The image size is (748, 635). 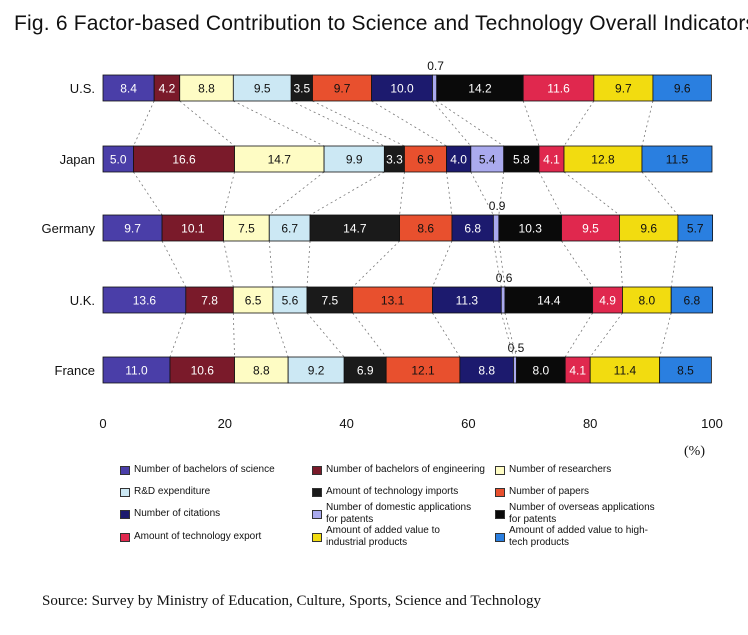 I want to click on data-label: 7.8, so click(x=209, y=301).